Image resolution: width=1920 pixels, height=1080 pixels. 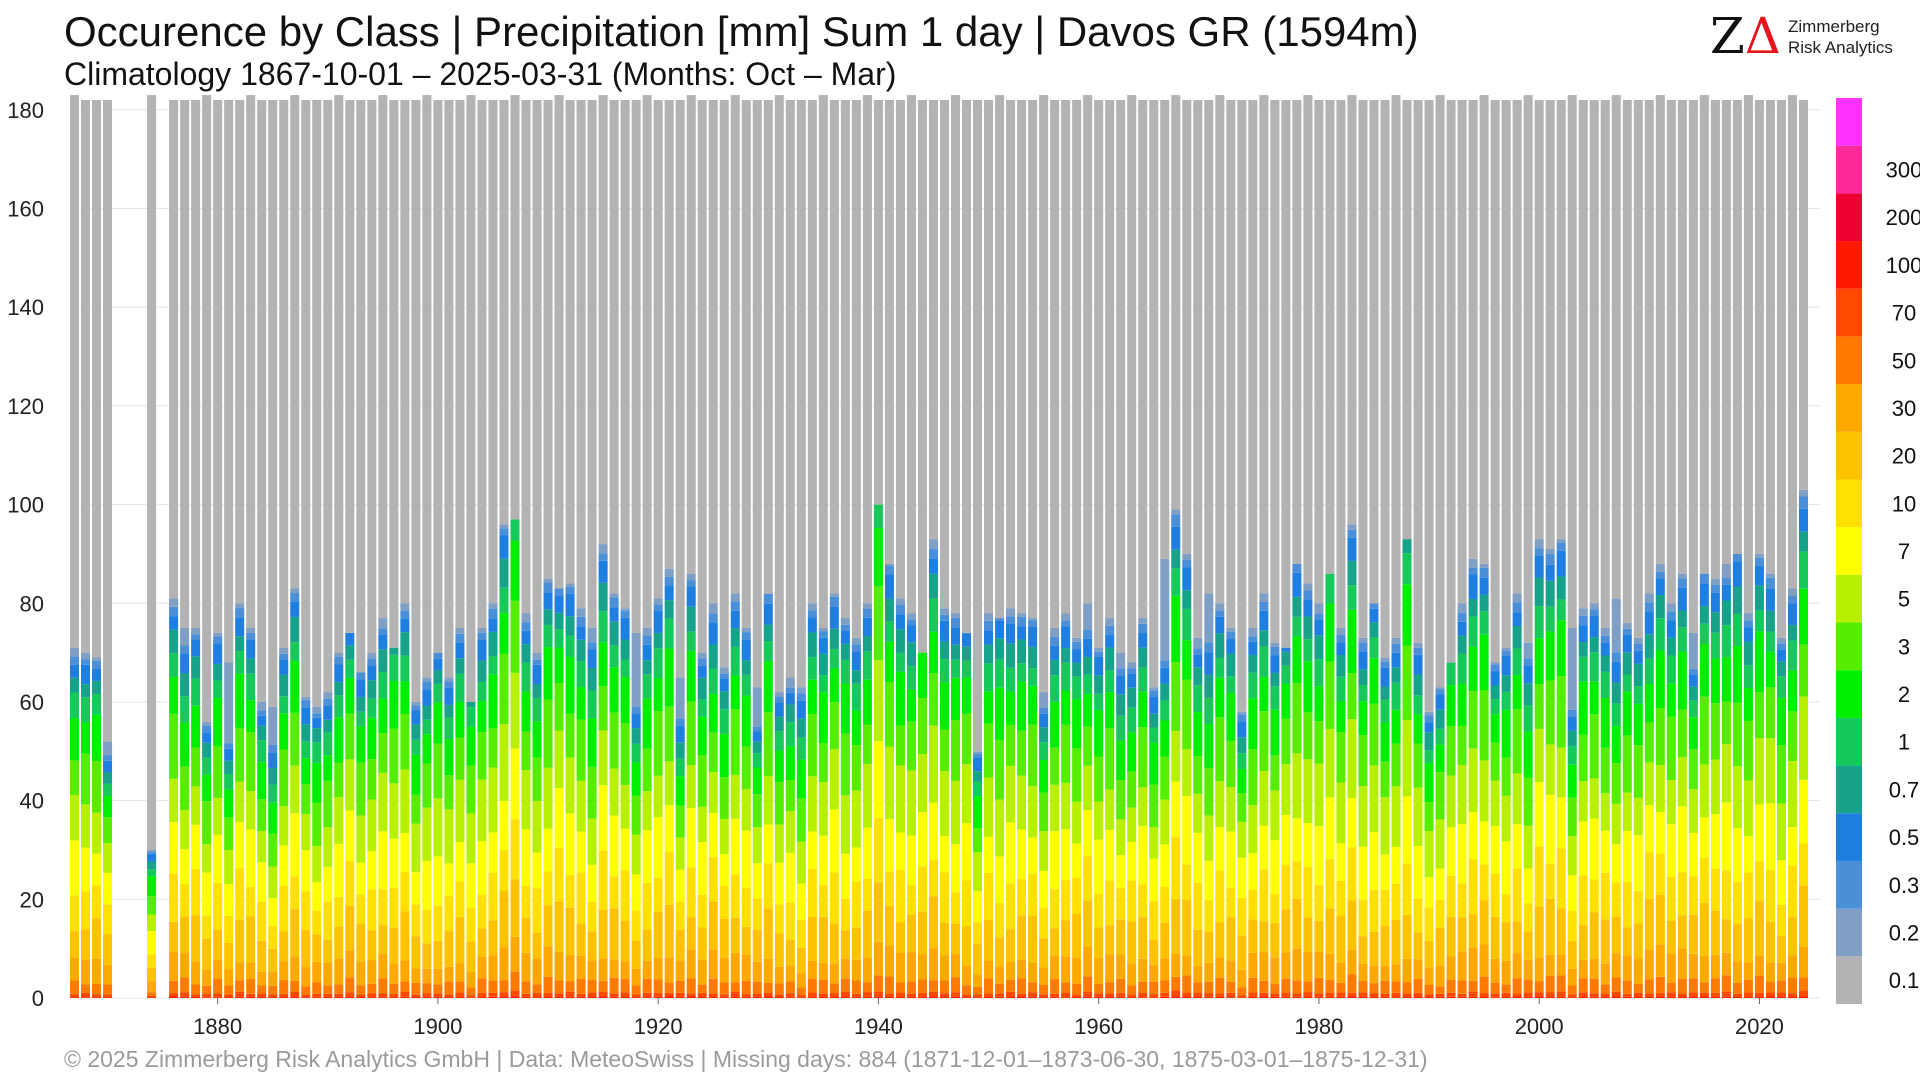 What do you see at coordinates (25, 209) in the screenshot?
I see `y-tick-label: 160` at bounding box center [25, 209].